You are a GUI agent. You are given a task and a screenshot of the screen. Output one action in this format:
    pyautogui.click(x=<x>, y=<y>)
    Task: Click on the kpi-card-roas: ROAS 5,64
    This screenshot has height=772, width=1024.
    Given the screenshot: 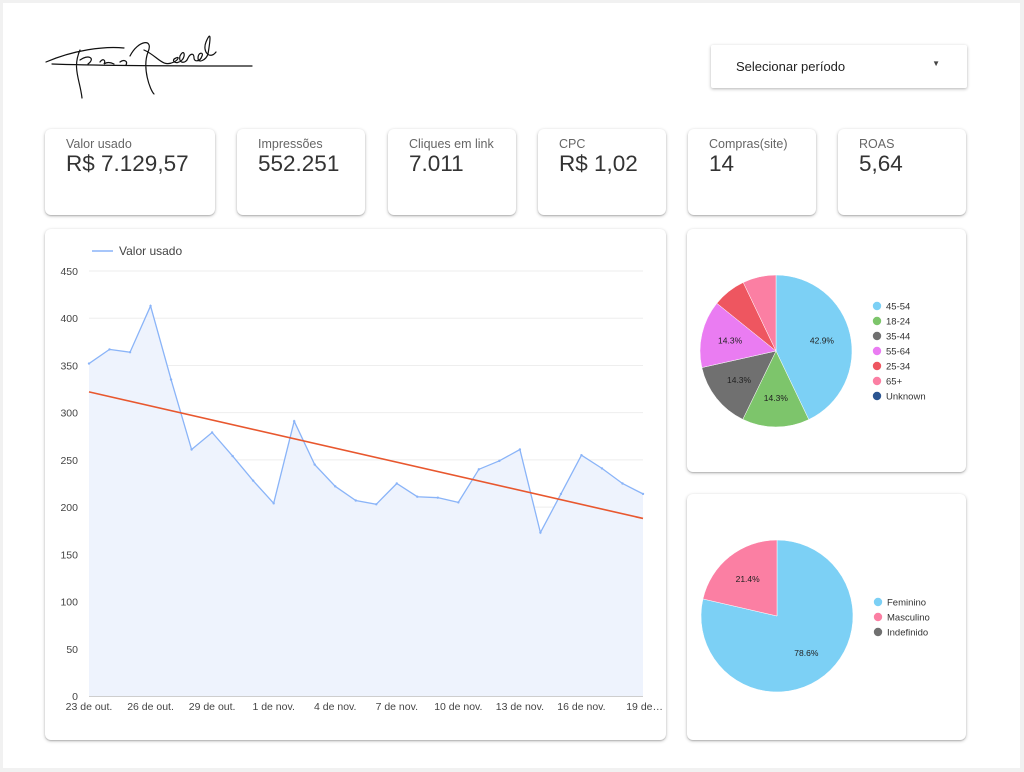 What is the action you would take?
    pyautogui.click(x=902, y=172)
    